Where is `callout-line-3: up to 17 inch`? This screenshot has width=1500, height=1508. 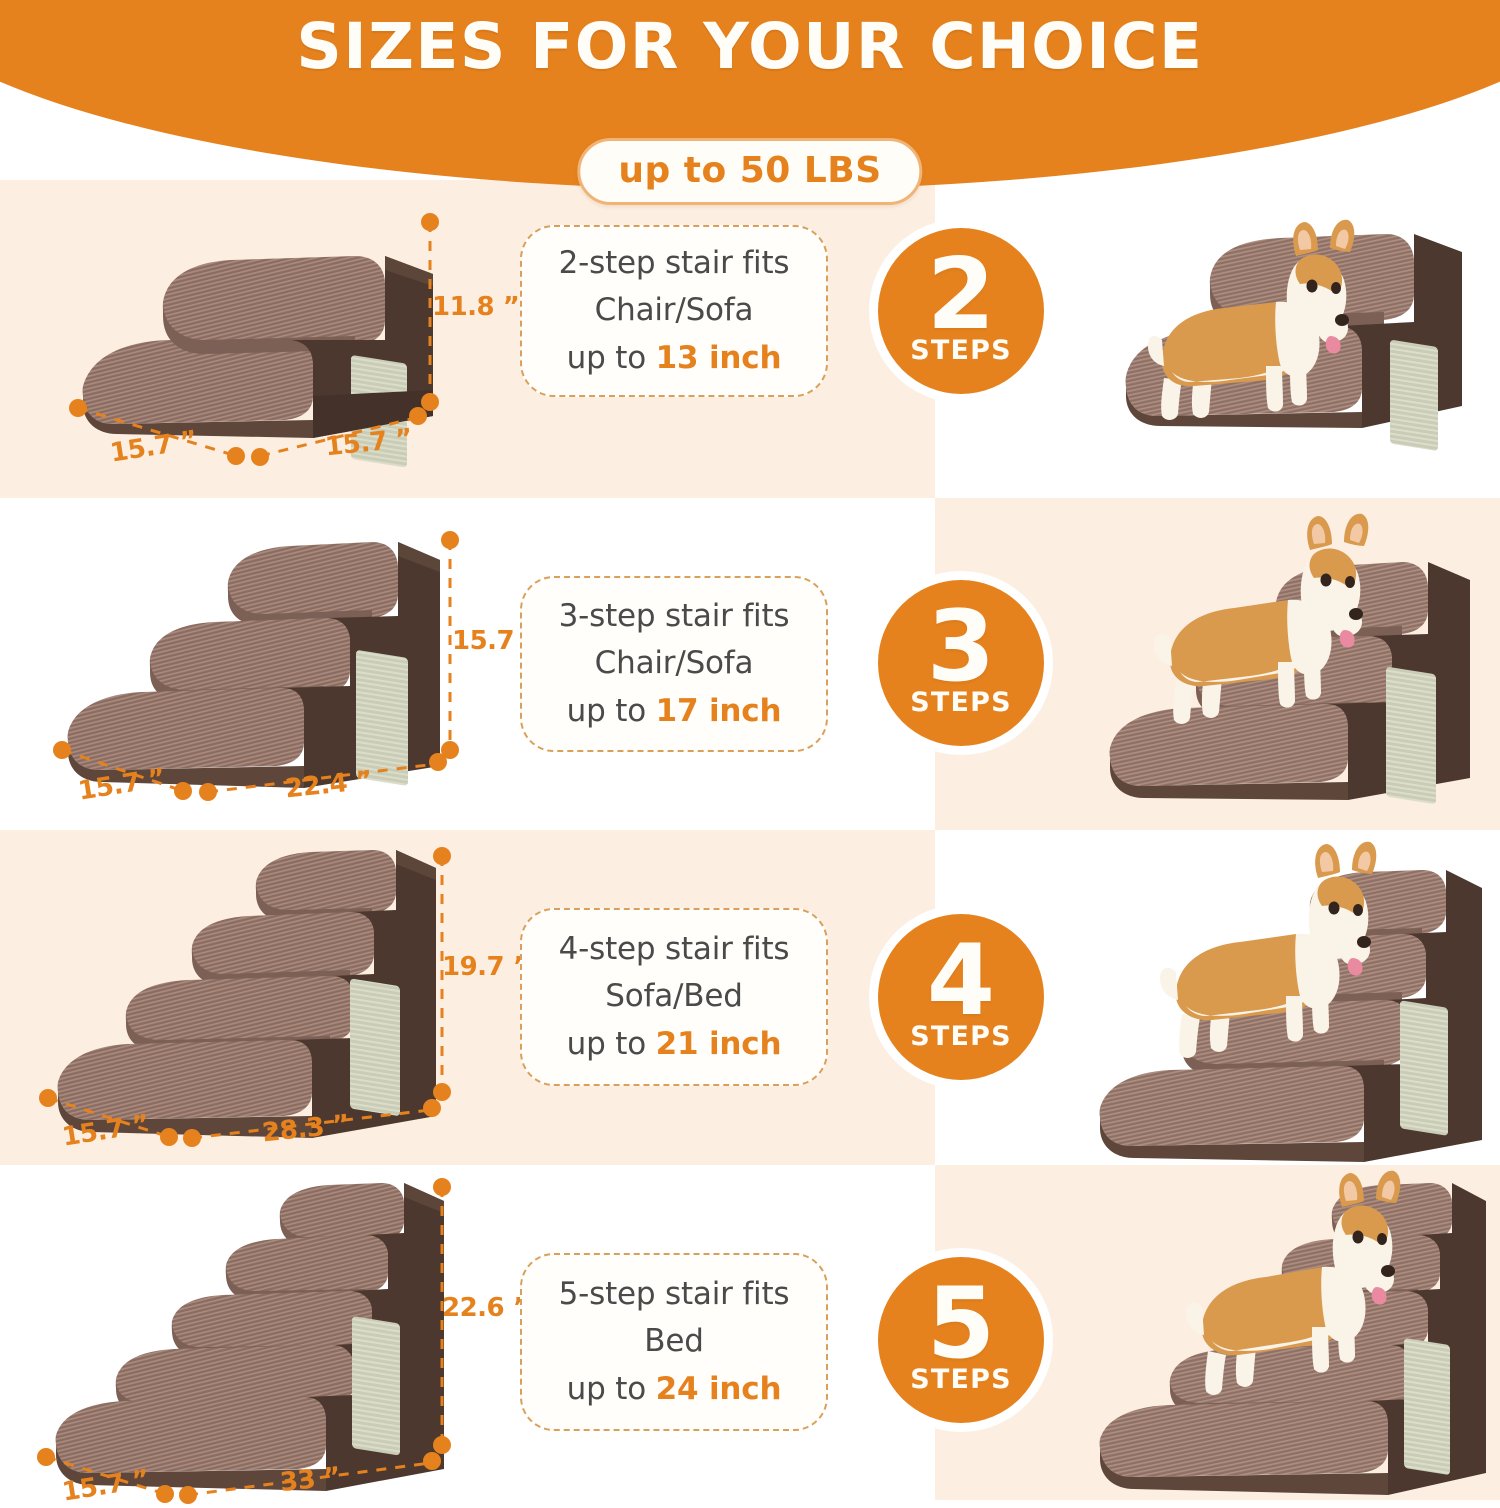 callout-line-3: up to 17 inch is located at coordinates (674, 711).